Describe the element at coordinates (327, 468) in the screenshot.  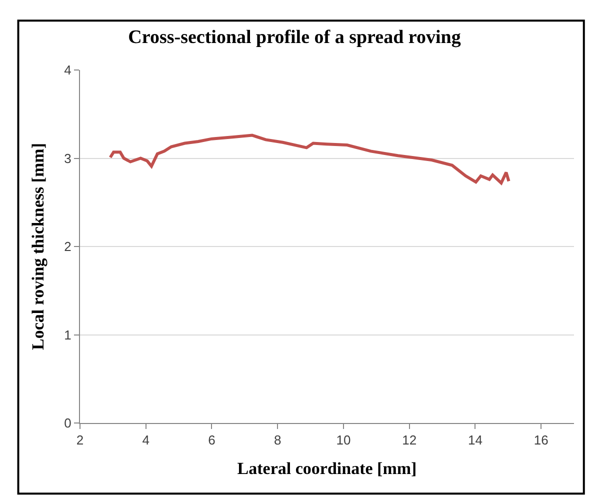
I see `x-axis-title: Lateral coordinate [mm]` at that location.